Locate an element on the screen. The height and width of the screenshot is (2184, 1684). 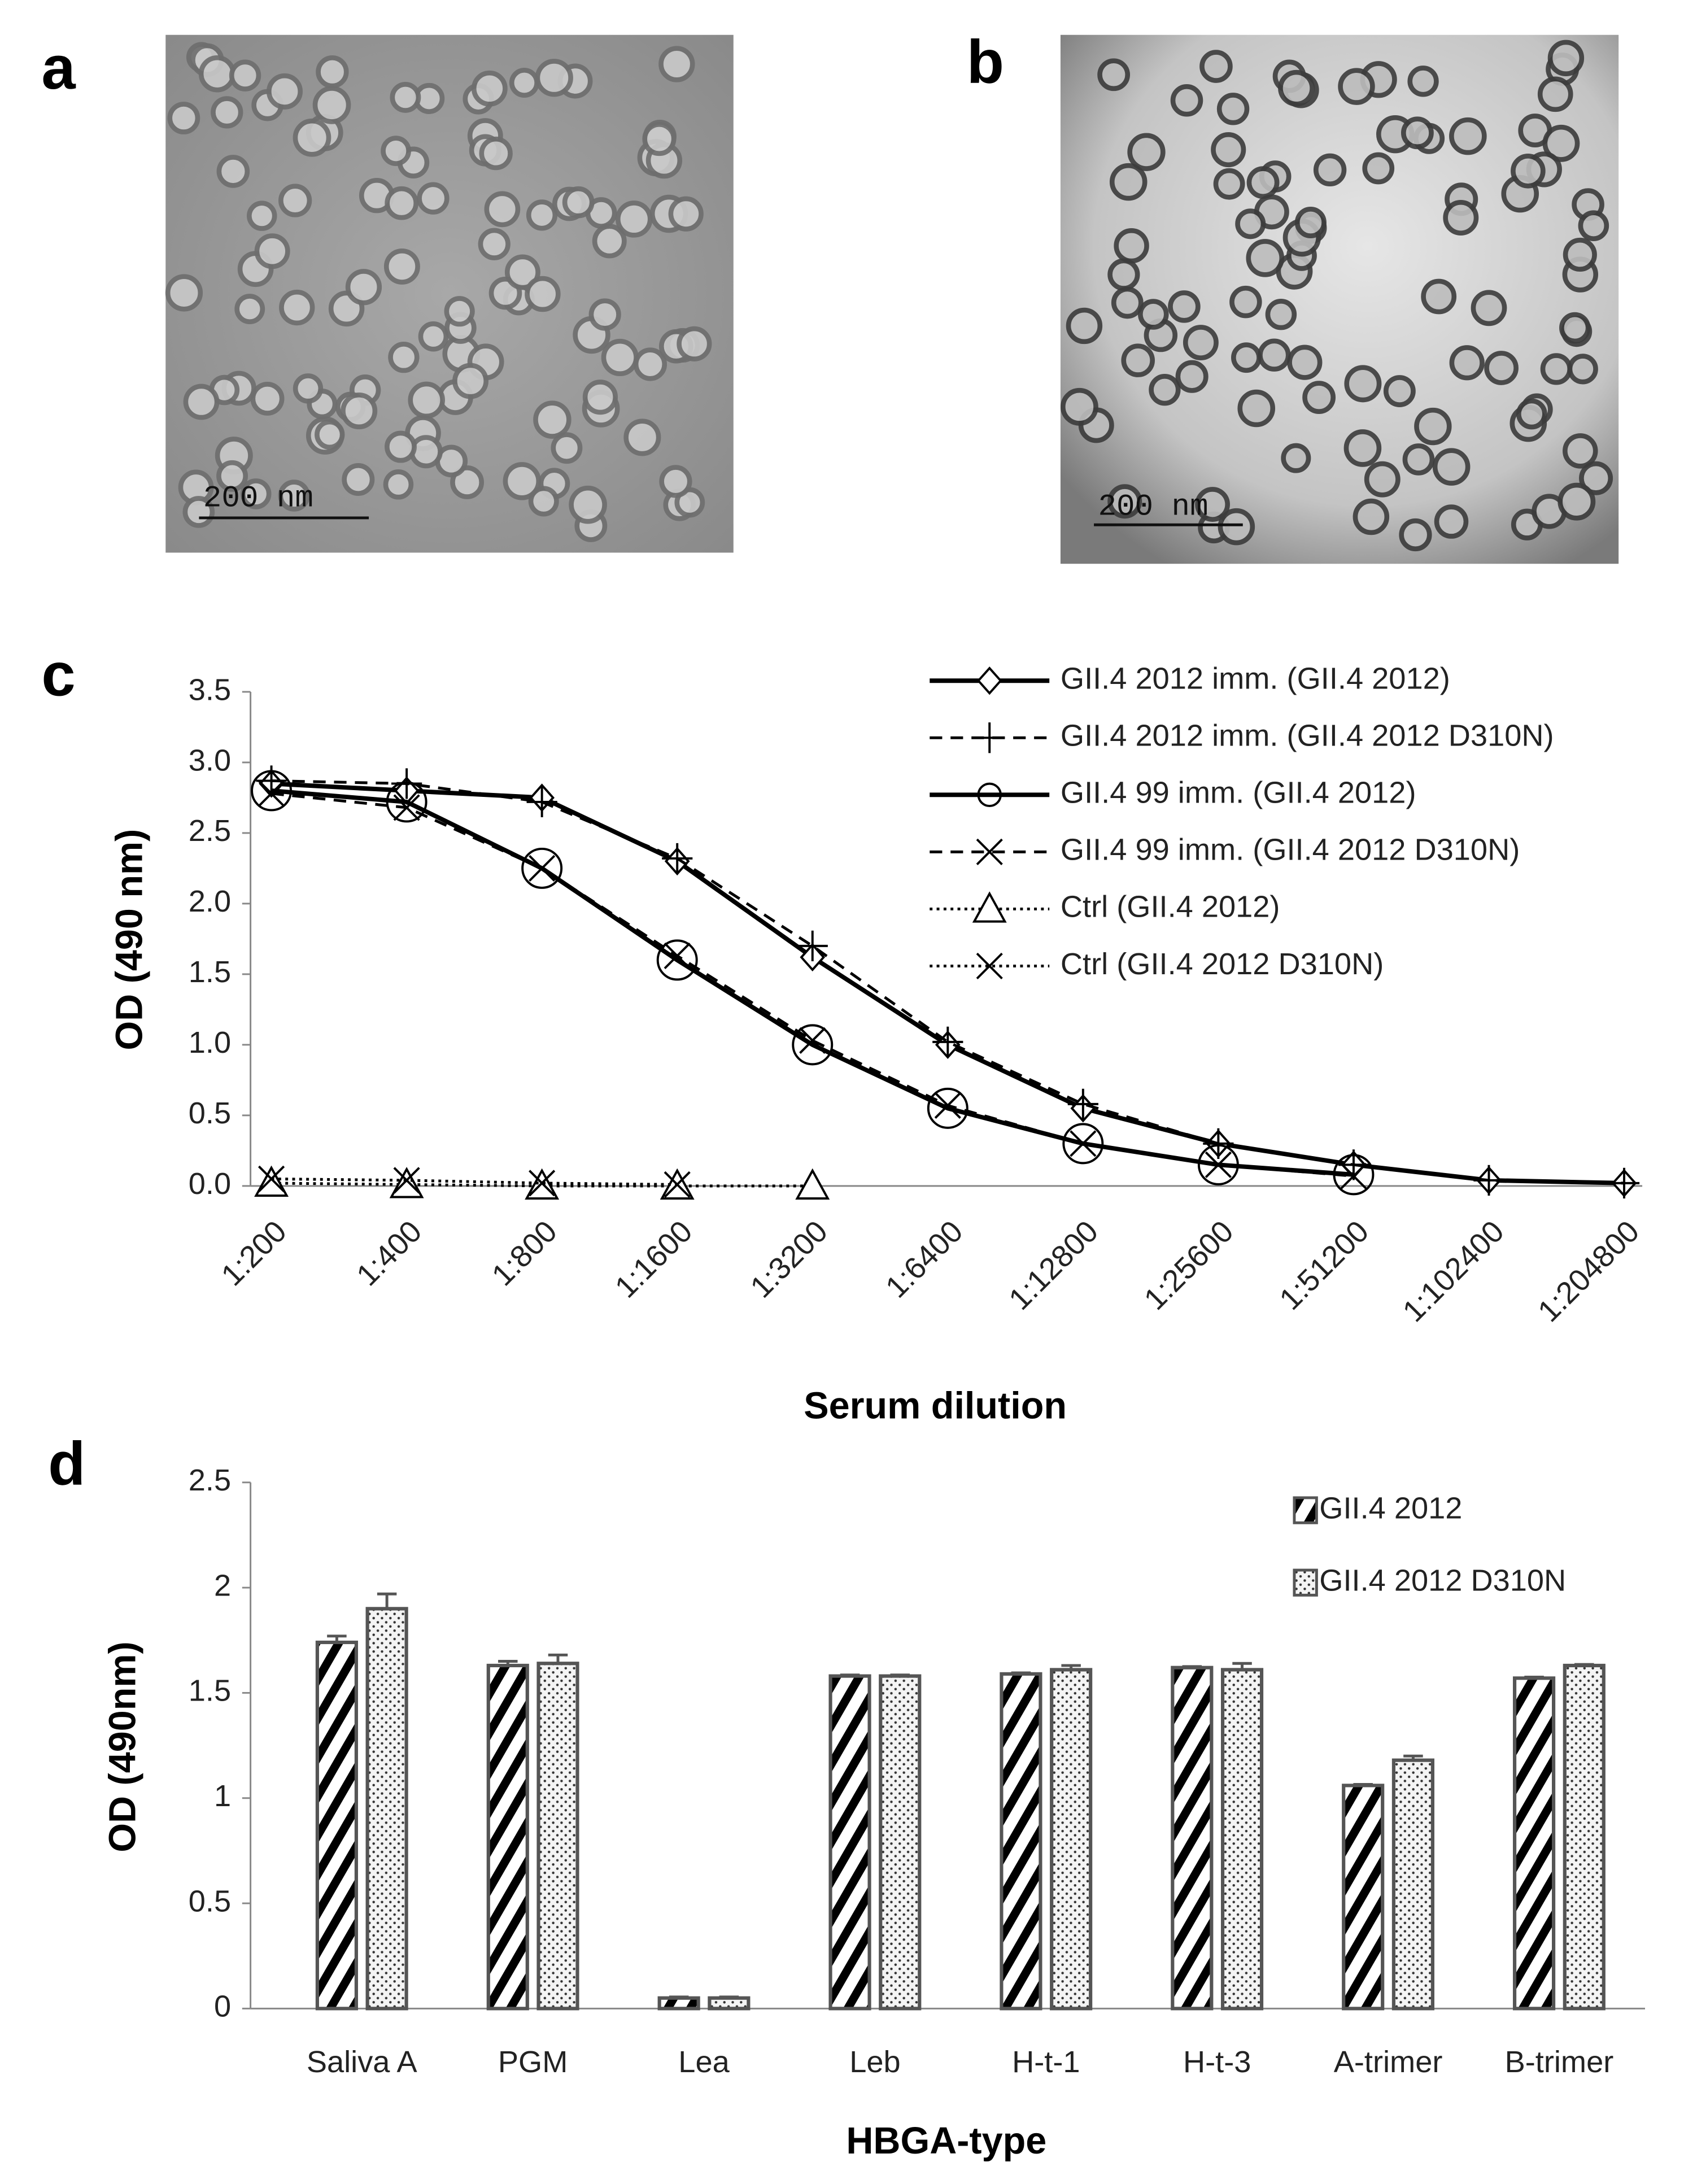
x-tick-label: Saliva A is located at coordinates (362, 2062).